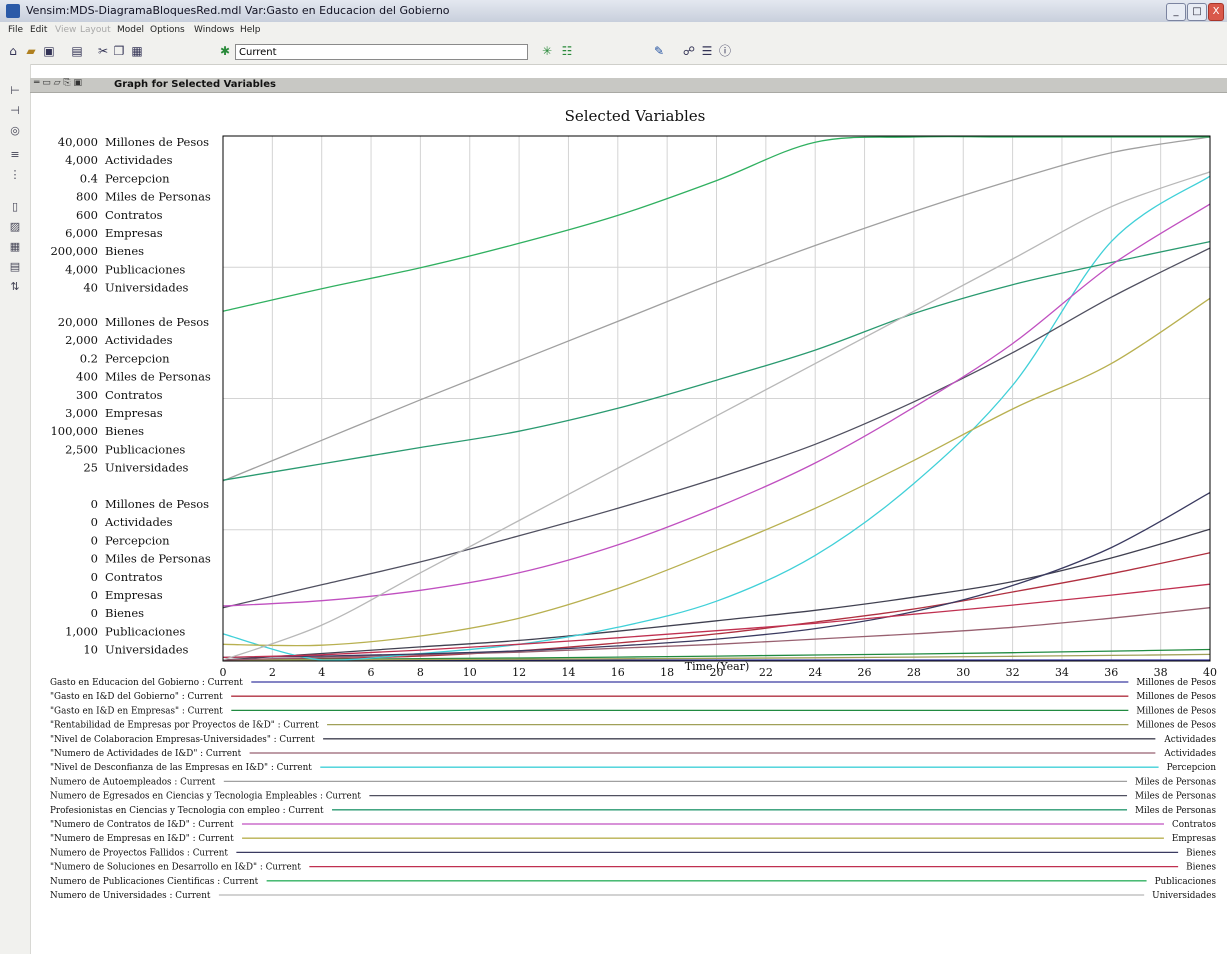 The width and height of the screenshot is (1227, 954). What do you see at coordinates (815, 672) in the screenshot?
I see `x-tick-label: 24` at bounding box center [815, 672].